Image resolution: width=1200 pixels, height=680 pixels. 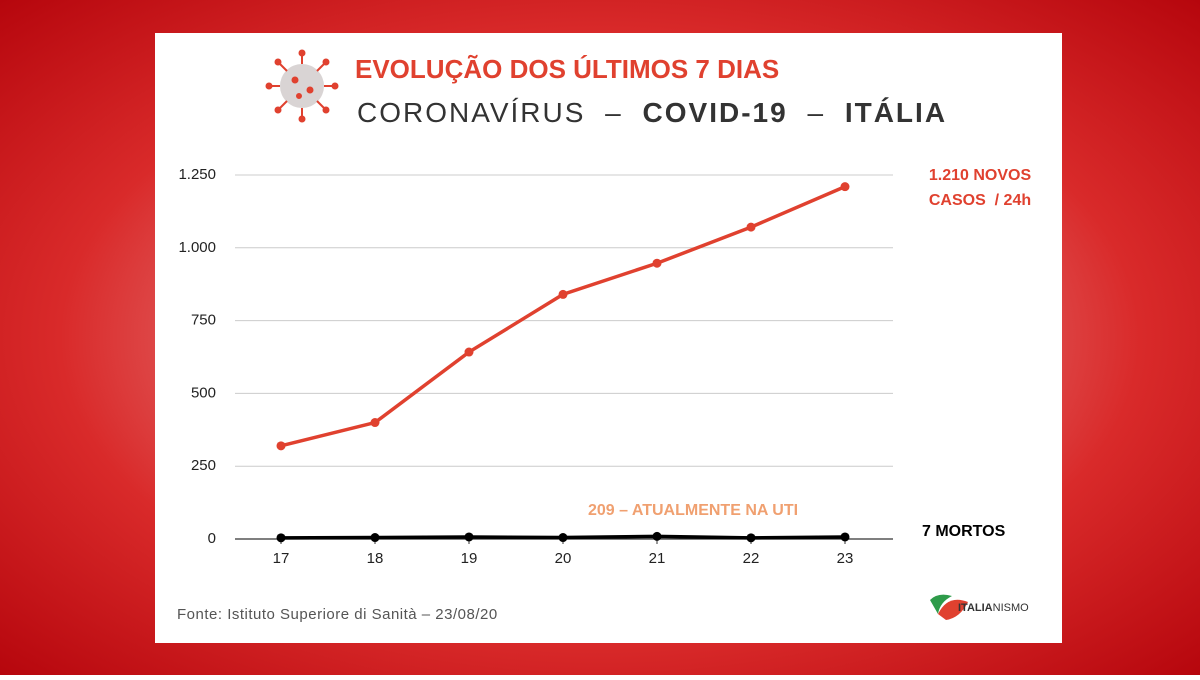 What do you see at coordinates (975, 608) in the screenshot?
I see `logo-part: ITALIA` at bounding box center [975, 608].